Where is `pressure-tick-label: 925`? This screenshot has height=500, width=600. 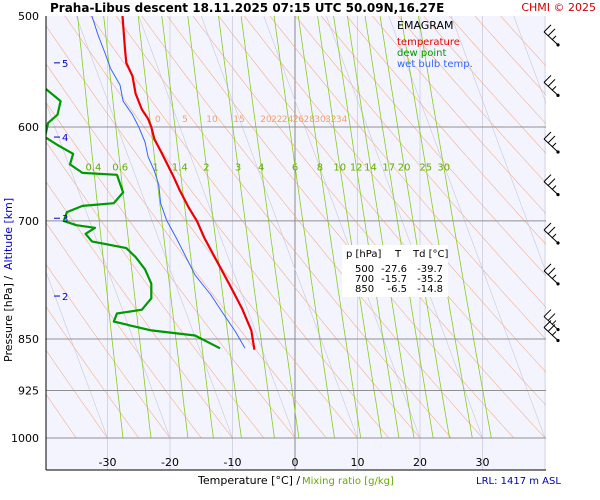
pressure-tick-label: 925 is located at coordinates (28, 391).